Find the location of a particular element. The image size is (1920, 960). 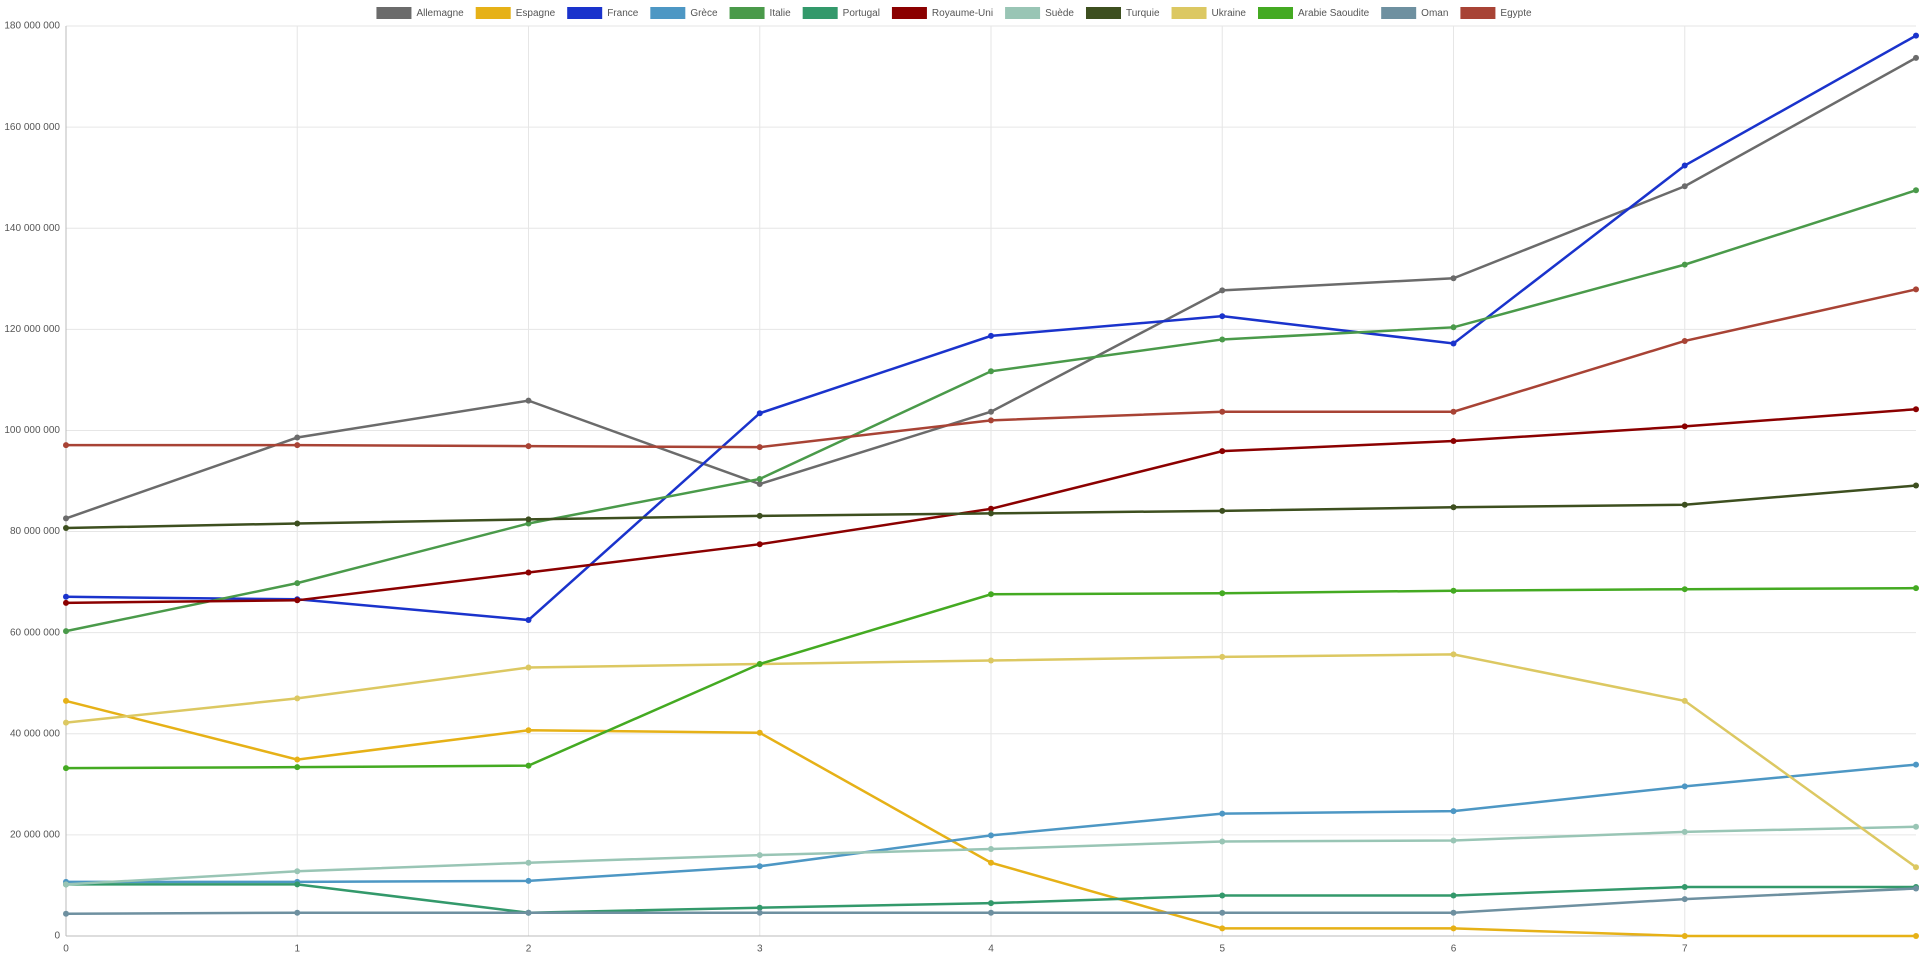

y-tick-label: 120 000 000 is located at coordinates (32, 329).